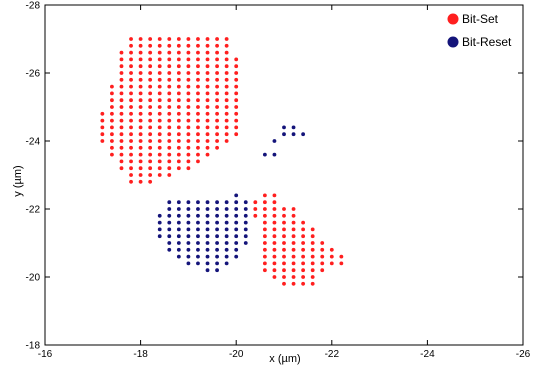 The image size is (542, 370). Describe the element at coordinates (33, 278) in the screenshot. I see `y-tick-label: -20` at that location.